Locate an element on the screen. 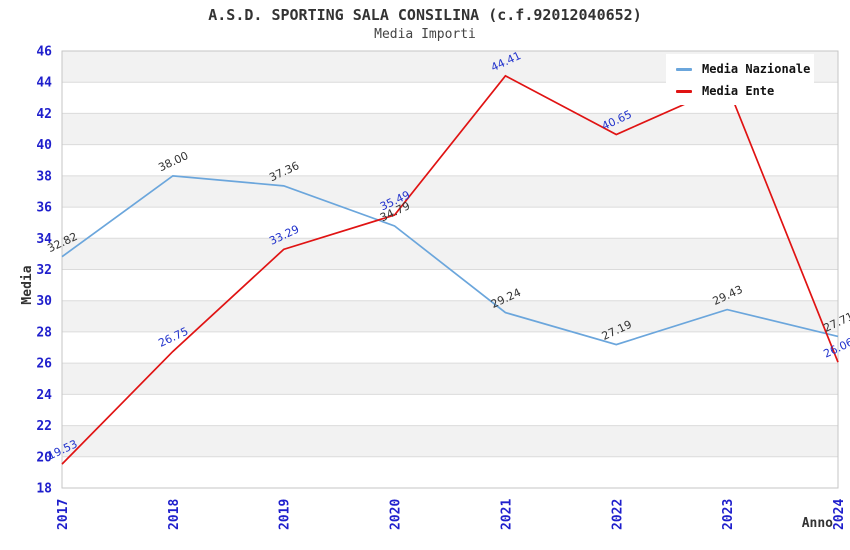  y-tick-label: 36 is located at coordinates (44, 208).